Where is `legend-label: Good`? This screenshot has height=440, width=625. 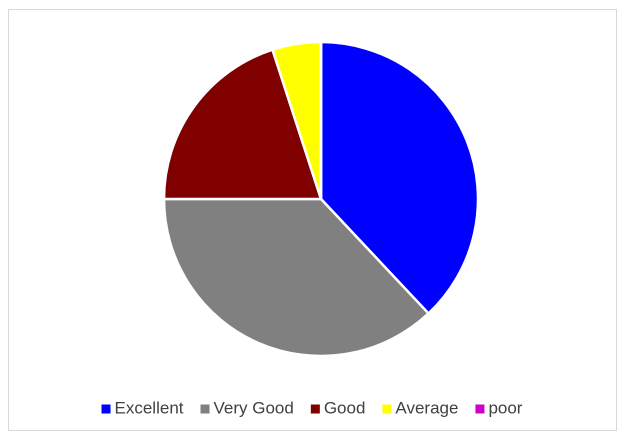
legend-label: Good is located at coordinates (345, 407).